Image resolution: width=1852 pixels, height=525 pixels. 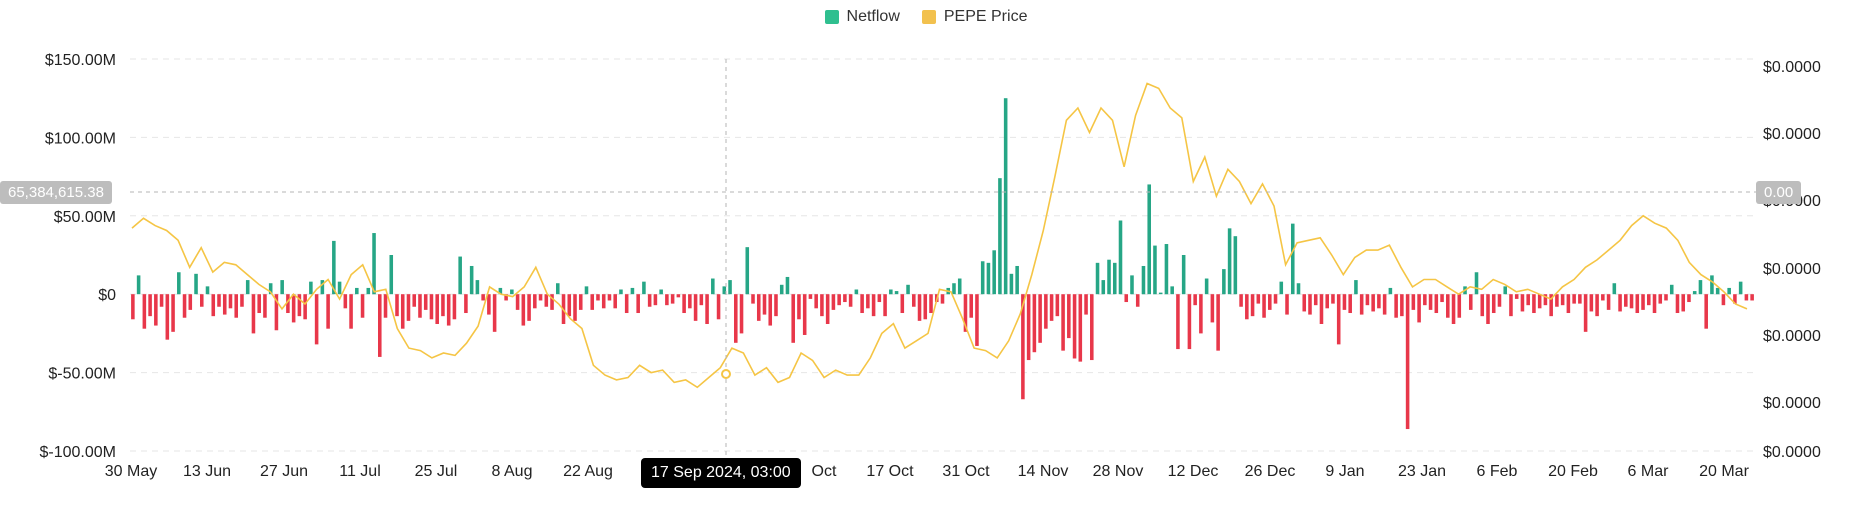 I want to click on left-tick-label: $0, so click(x=107, y=295).